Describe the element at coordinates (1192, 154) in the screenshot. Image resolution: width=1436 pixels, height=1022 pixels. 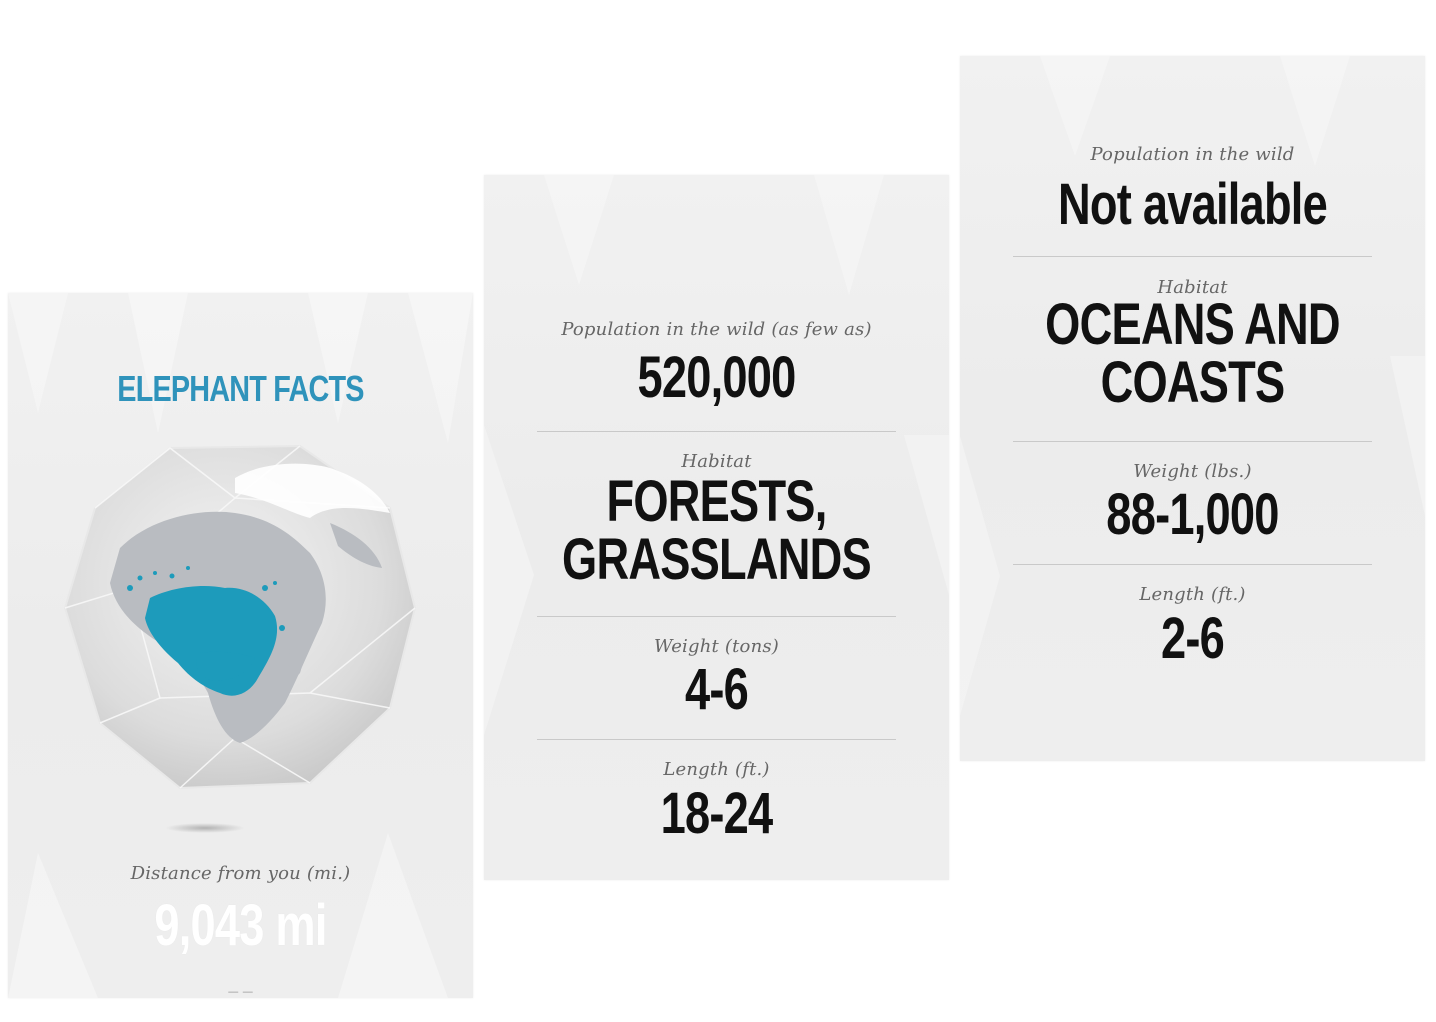
I see `population-label: Population in the wild` at that location.